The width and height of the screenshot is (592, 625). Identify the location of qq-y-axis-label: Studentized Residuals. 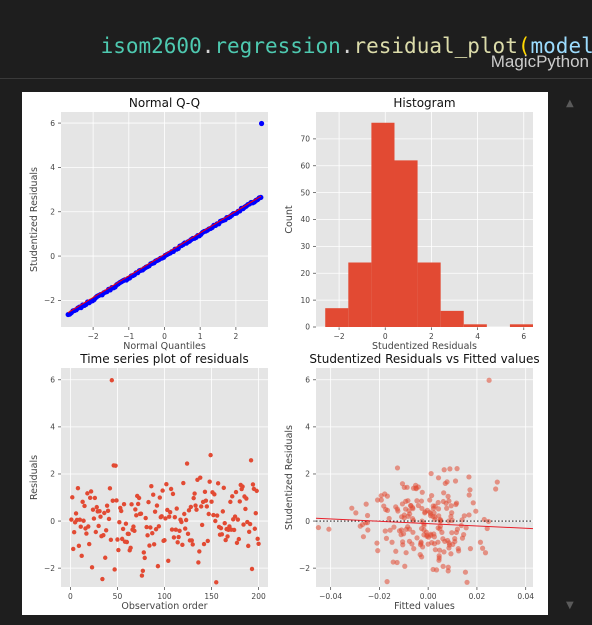
(34, 219).